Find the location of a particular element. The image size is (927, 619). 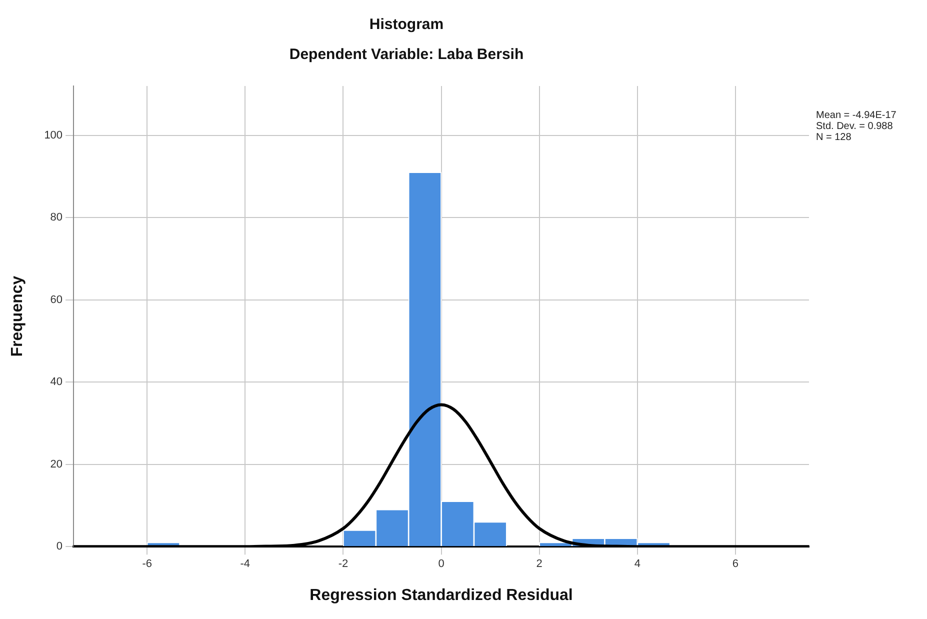

y-tick-label: 80 is located at coordinates (56, 218).